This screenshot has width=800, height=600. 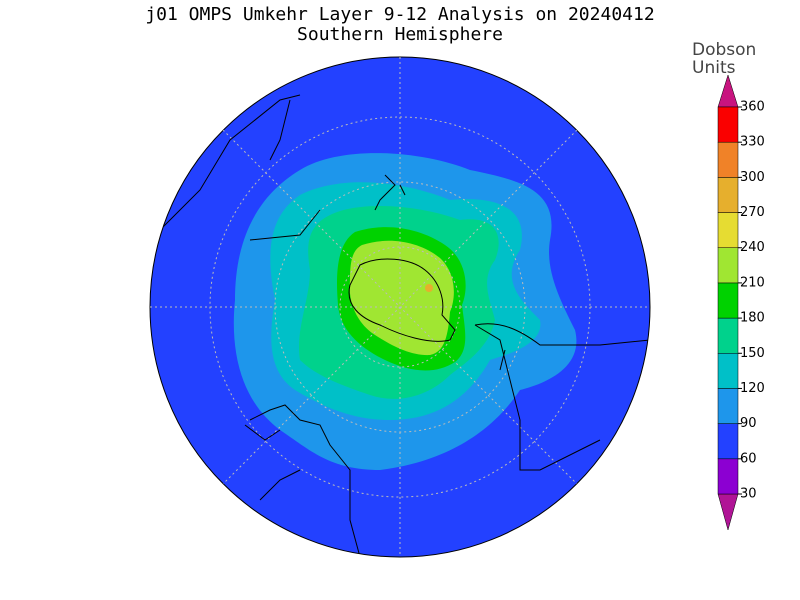 I want to click on colorbar-tick-label: 270, so click(x=752, y=212).